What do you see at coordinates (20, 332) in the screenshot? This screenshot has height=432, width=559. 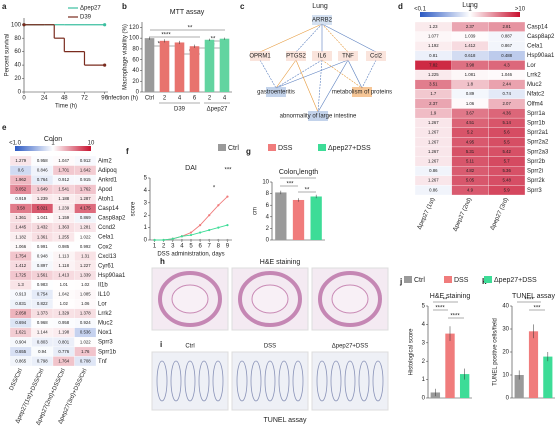 I see `cell-label: 1.621` at bounding box center [20, 332].